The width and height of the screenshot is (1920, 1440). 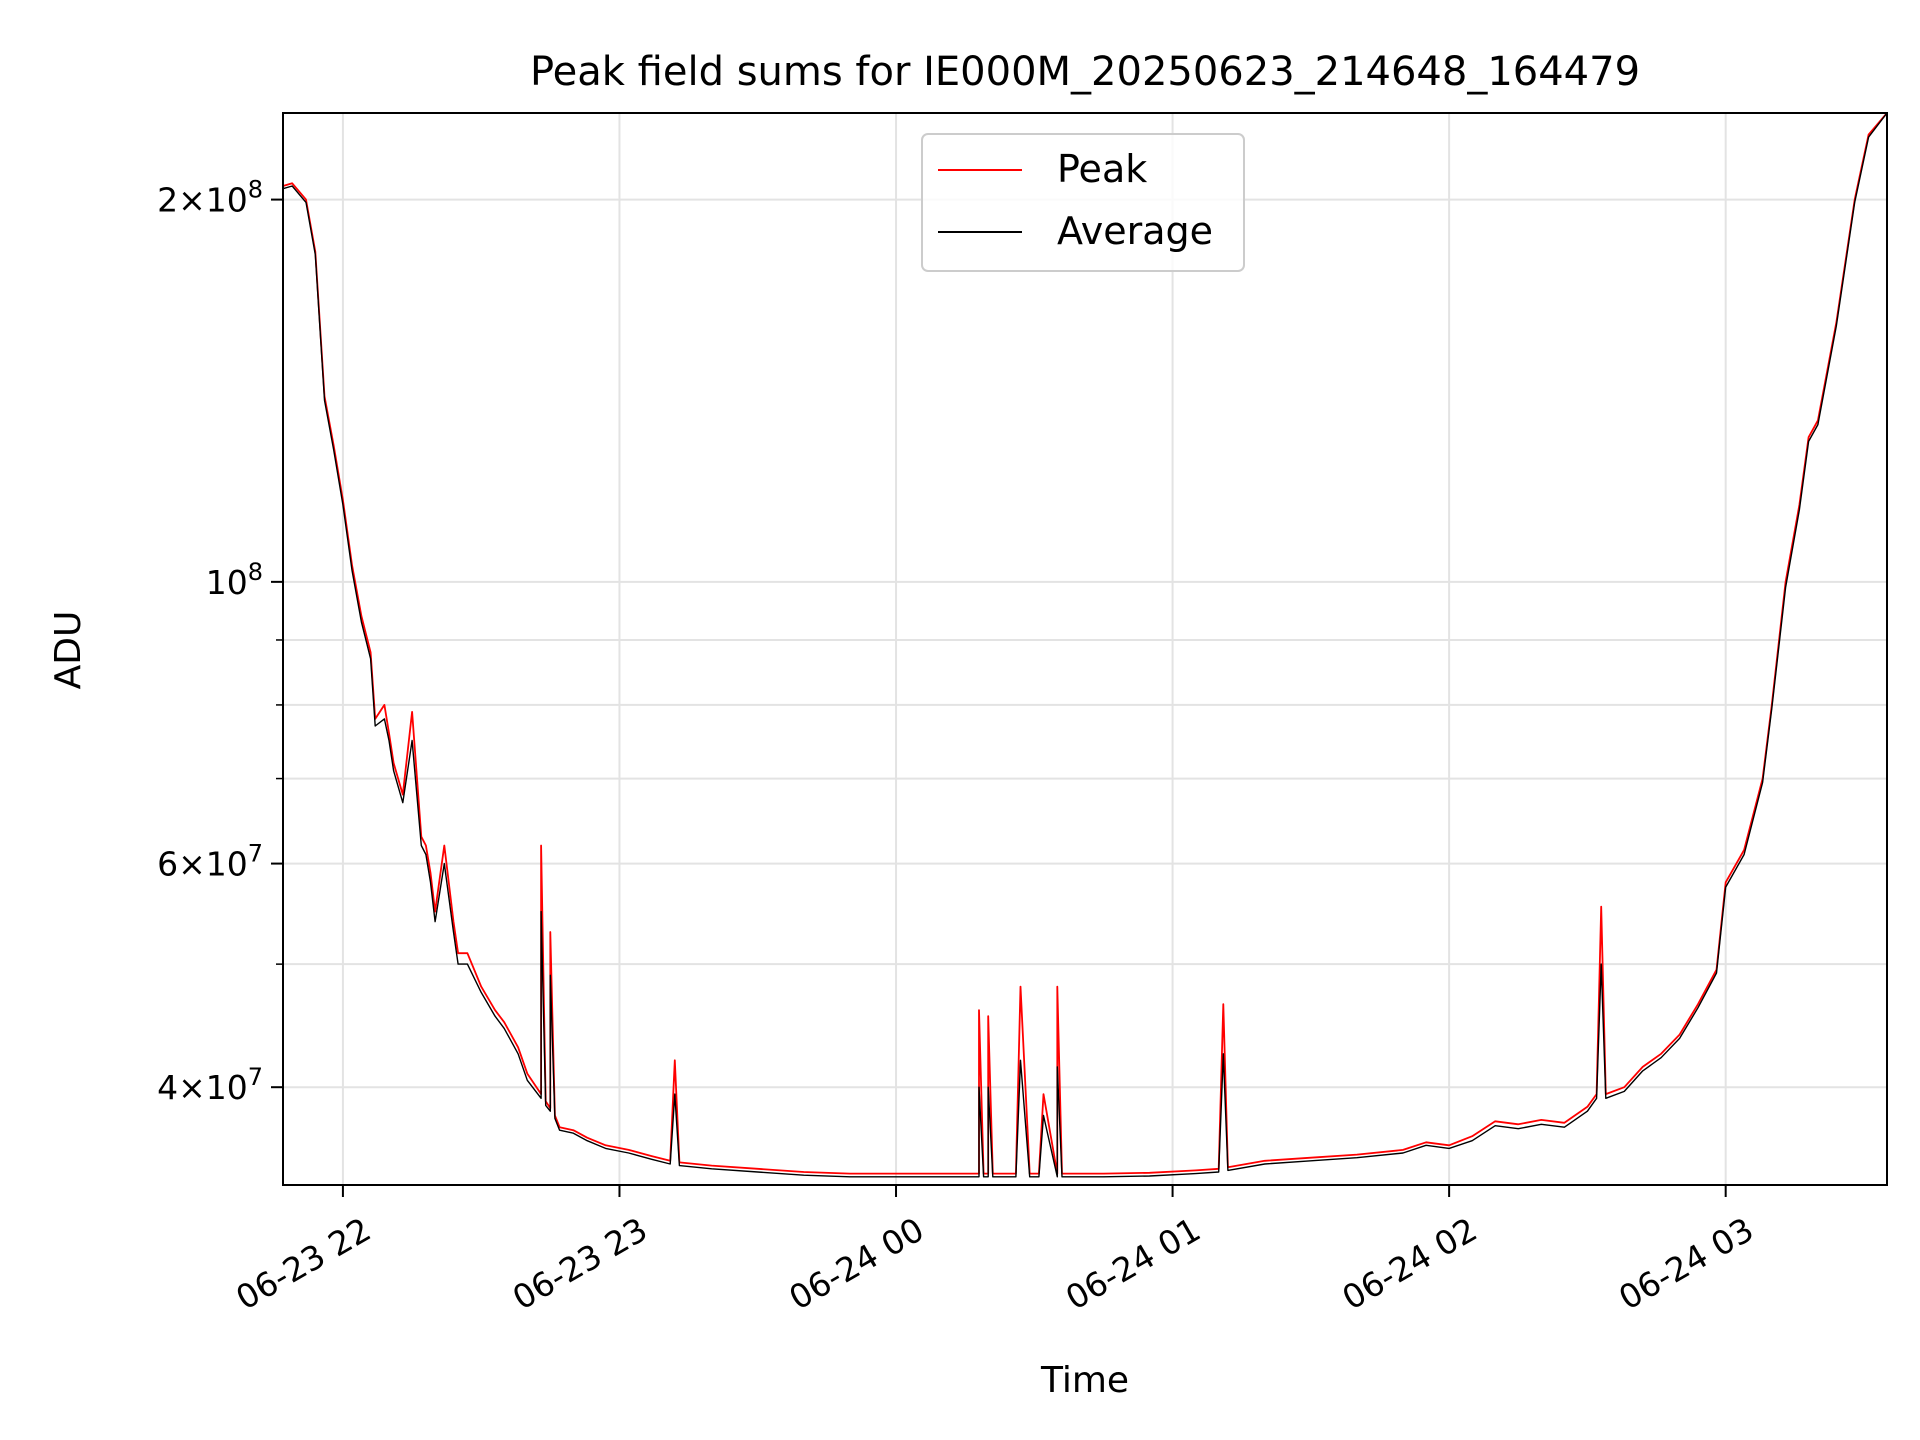 I want to click on legend-box, so click(x=1083, y=202).